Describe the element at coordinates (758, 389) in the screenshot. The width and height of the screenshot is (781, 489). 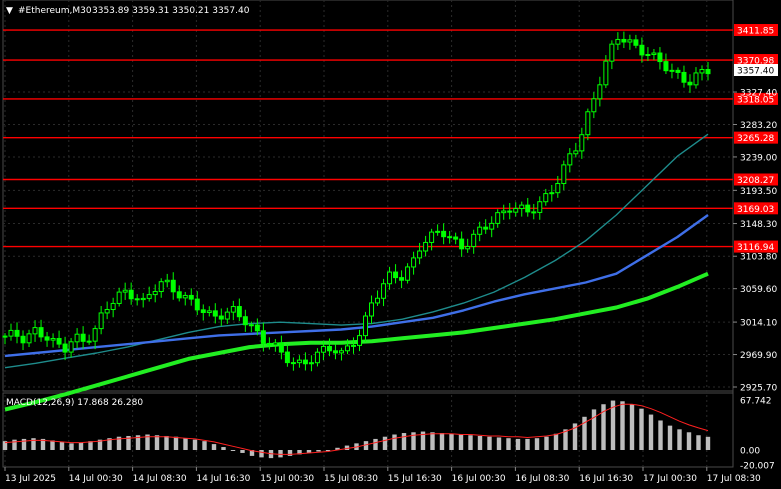
I see `price-tick-label: 2925.70` at that location.